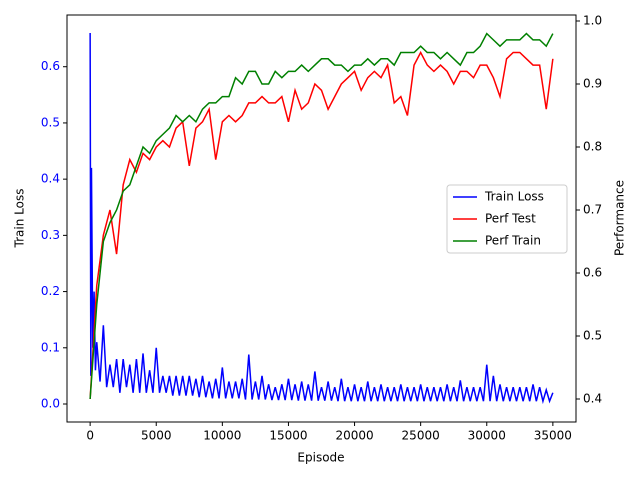 The height and width of the screenshot is (484, 640). I want to click on y-axis-label: Train Loss, so click(20, 219).